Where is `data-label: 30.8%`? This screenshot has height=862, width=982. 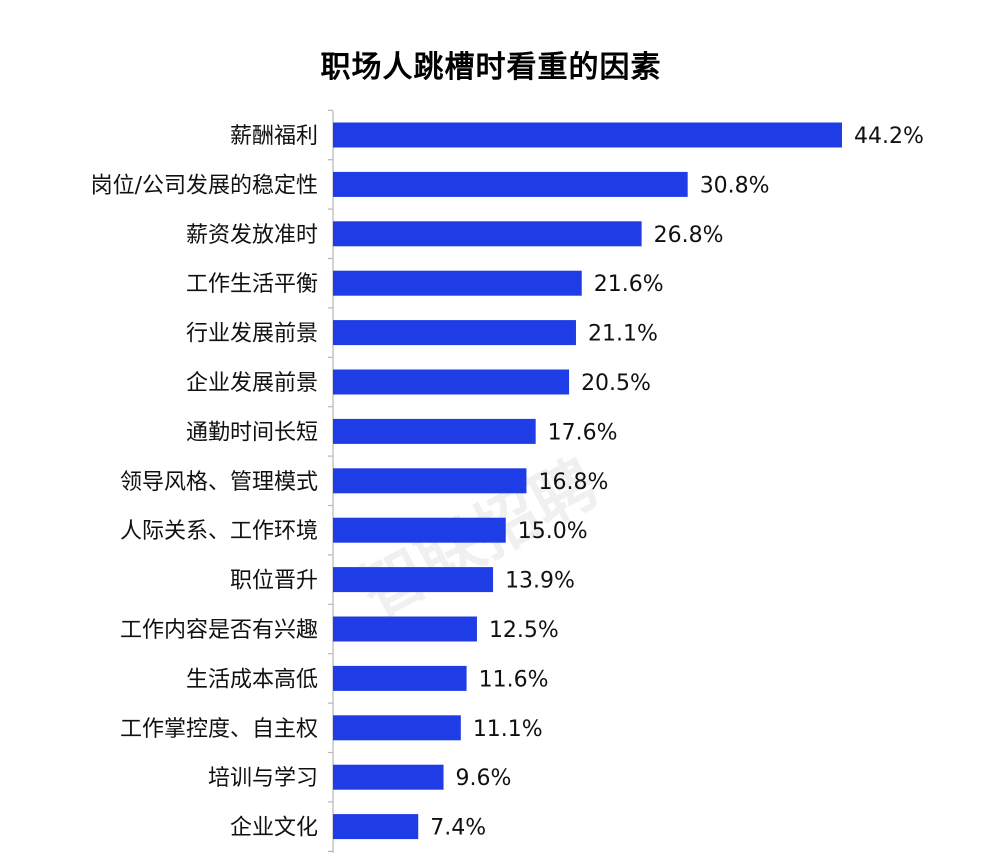 data-label: 30.8% is located at coordinates (735, 185).